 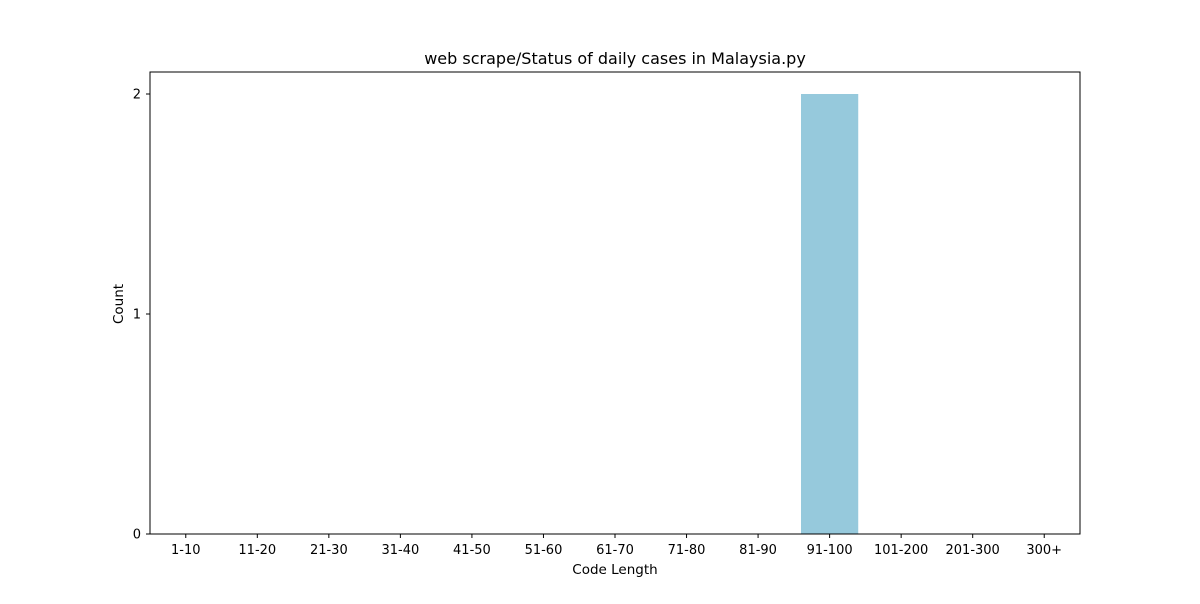 I want to click on x-tick-label: 101-200, so click(x=901, y=550).